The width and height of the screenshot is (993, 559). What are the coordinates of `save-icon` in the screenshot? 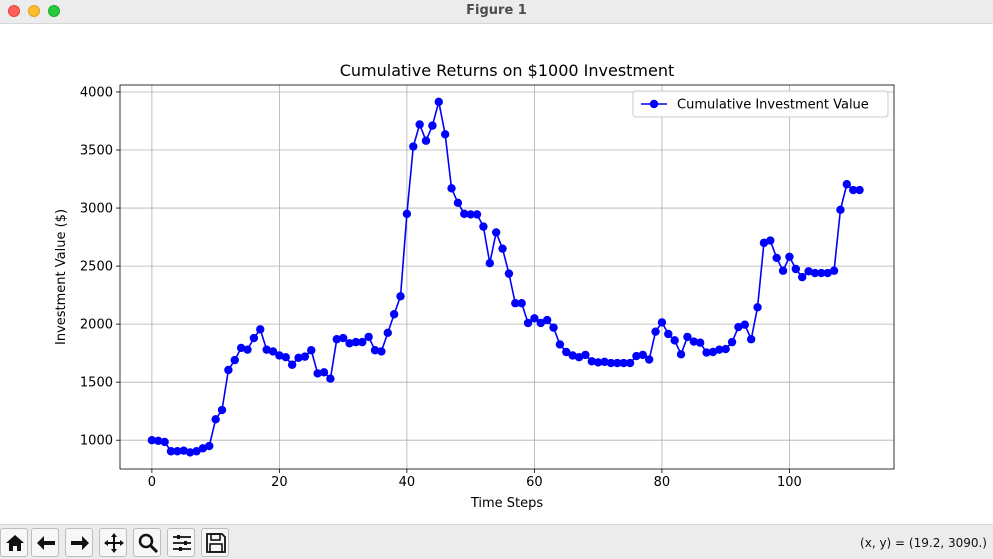 It's located at (216, 543).